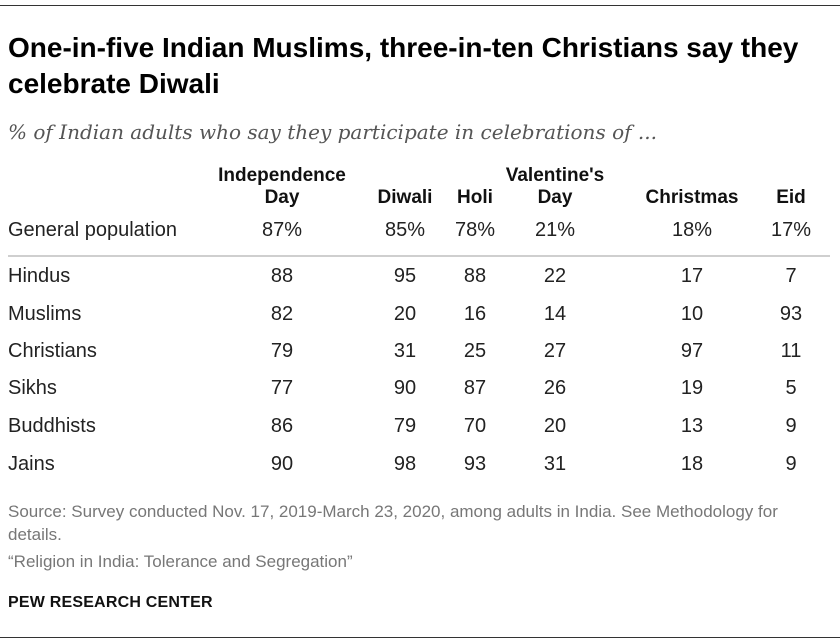  I want to click on table-cell-value: 97, so click(692, 351).